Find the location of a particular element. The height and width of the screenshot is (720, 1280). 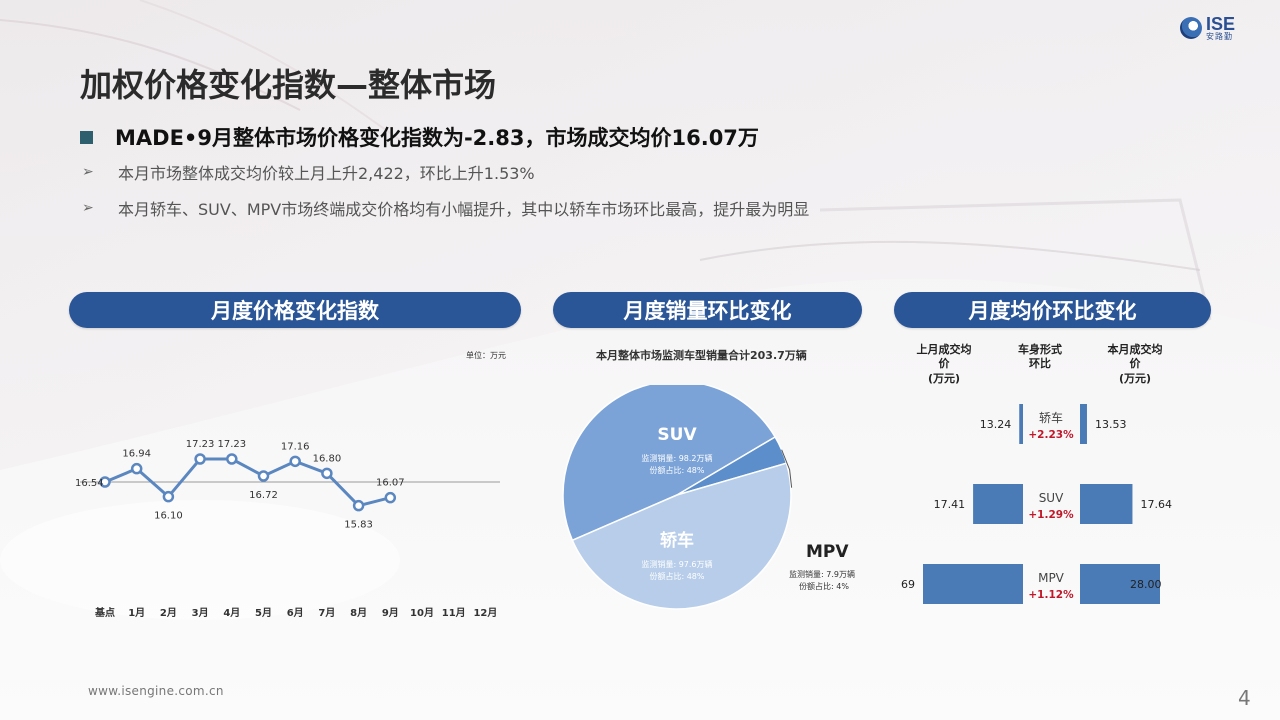

total-sales-note: 本月整体市场监测车型销量合计203.7万辆 is located at coordinates (701, 355).